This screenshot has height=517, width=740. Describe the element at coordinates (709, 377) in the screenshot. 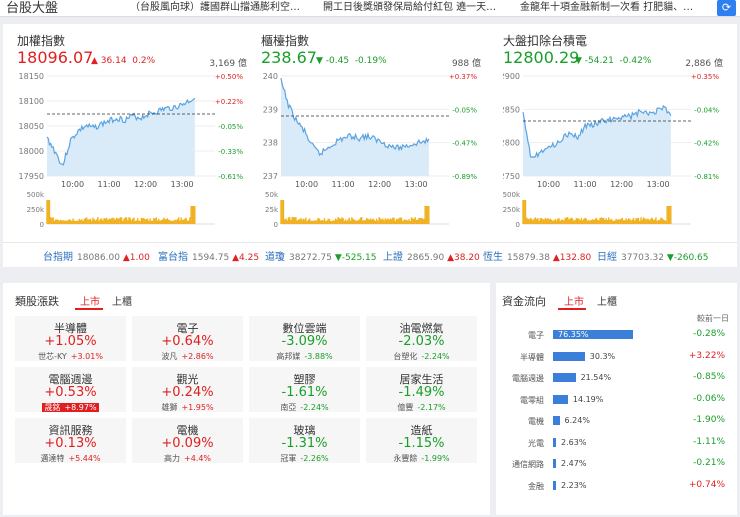

I see `flow-change: -0.85%` at that location.